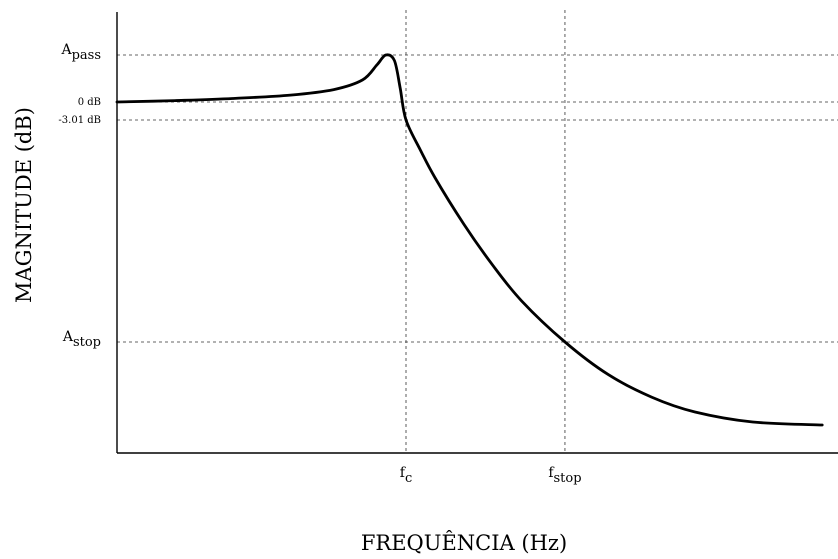  I want to click on x-tick-label-fc: fc, so click(406, 475).